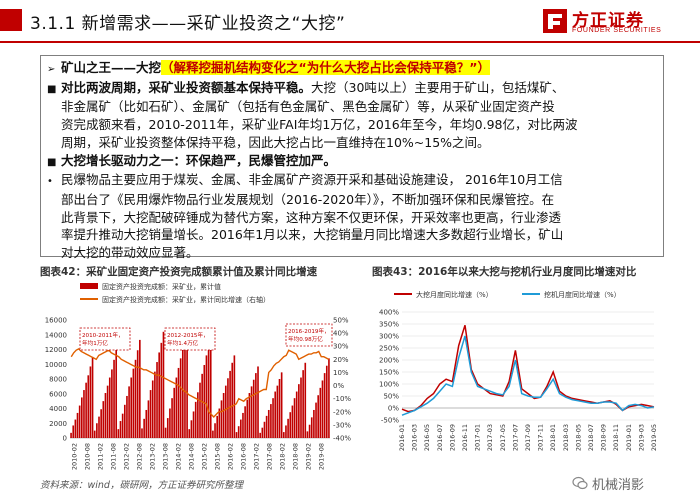 The height and width of the screenshot is (495, 700). What do you see at coordinates (270, 456) in the screenshot?
I see `x-tick-label: 2017-08` at bounding box center [270, 456].